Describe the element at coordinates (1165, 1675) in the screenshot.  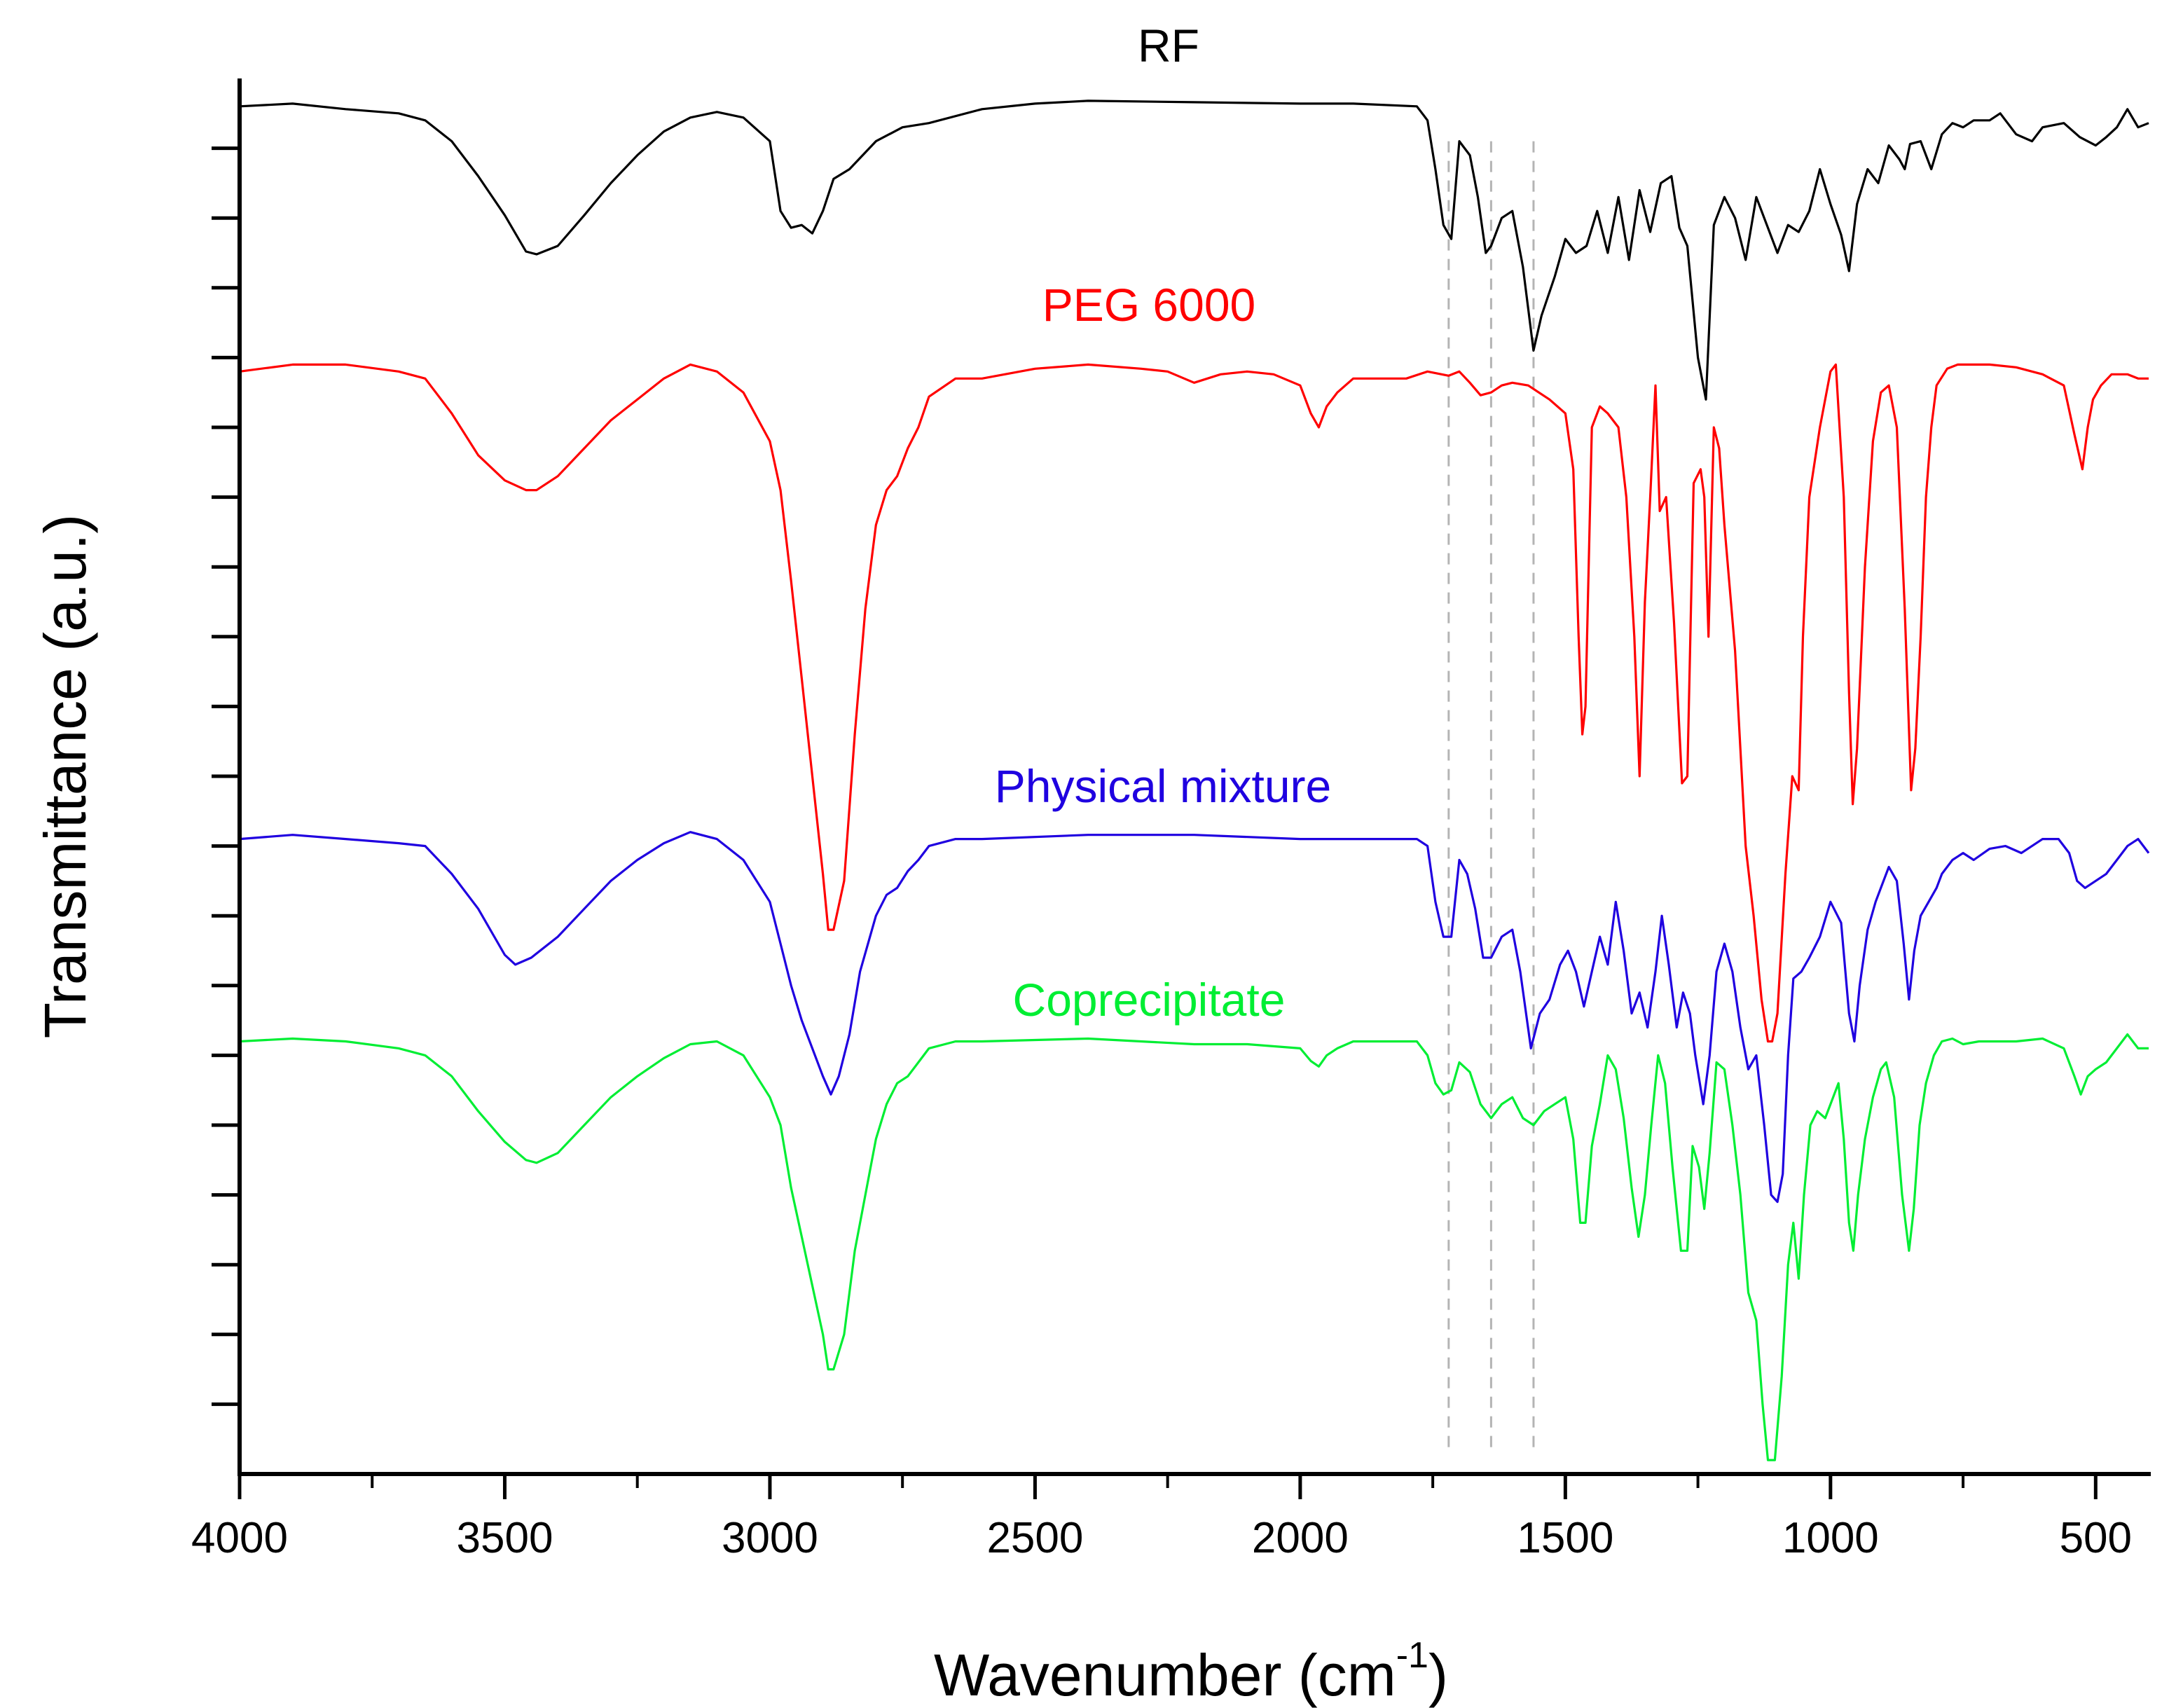
I see `x-axis-title-main: Wavenumber (cm` at that location.